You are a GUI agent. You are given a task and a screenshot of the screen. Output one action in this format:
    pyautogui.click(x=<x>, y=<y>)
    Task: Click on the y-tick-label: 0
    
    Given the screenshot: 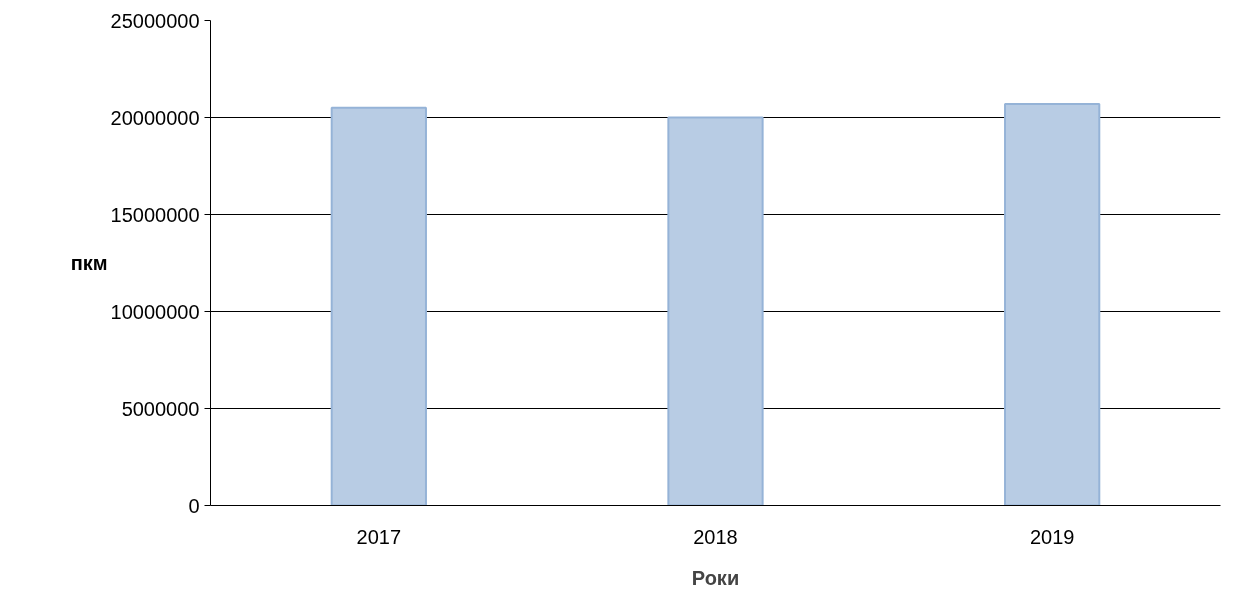 What is the action you would take?
    pyautogui.click(x=194, y=505)
    